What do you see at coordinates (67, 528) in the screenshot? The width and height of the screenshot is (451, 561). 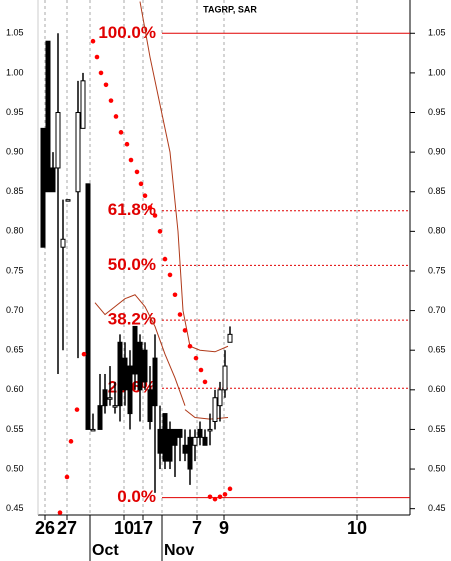 I see `x-tick-label: 27` at bounding box center [67, 528].